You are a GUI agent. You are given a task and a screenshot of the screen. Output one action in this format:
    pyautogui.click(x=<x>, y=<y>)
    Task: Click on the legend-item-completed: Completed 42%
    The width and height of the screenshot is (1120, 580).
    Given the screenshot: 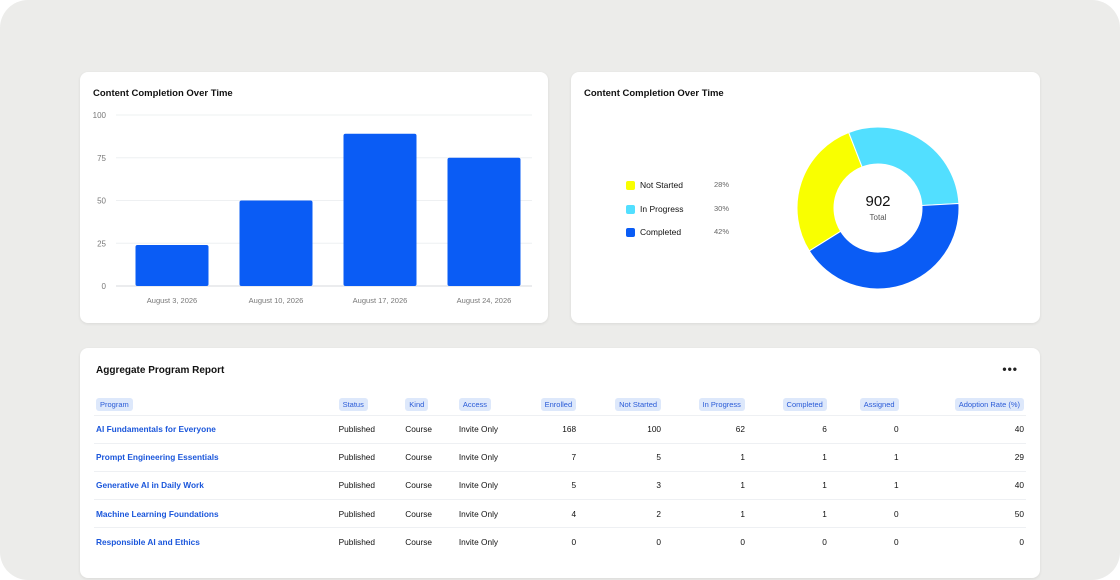 What is the action you would take?
    pyautogui.click(x=681, y=239)
    